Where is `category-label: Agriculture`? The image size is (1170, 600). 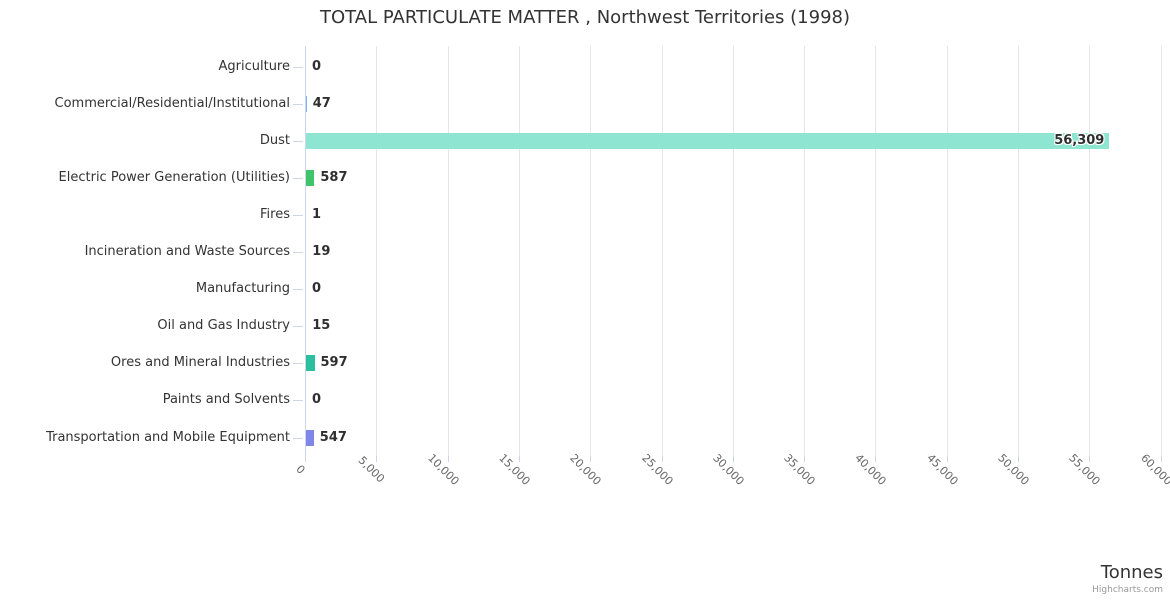 category-label: Agriculture is located at coordinates (254, 66).